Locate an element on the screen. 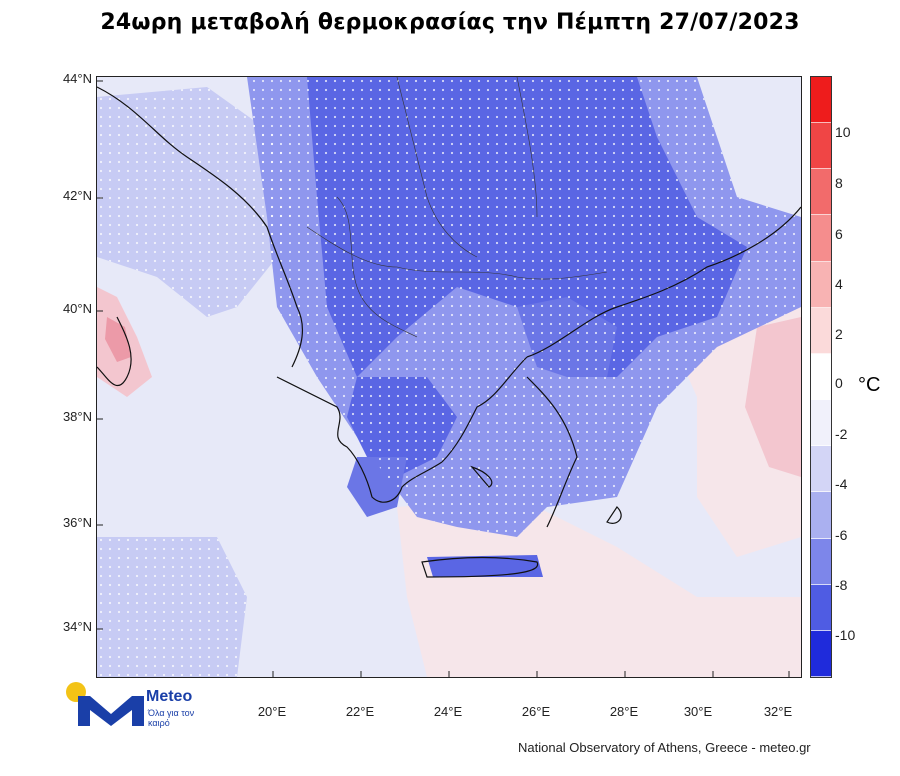  lon-label-26: 26°E is located at coordinates (536, 711).